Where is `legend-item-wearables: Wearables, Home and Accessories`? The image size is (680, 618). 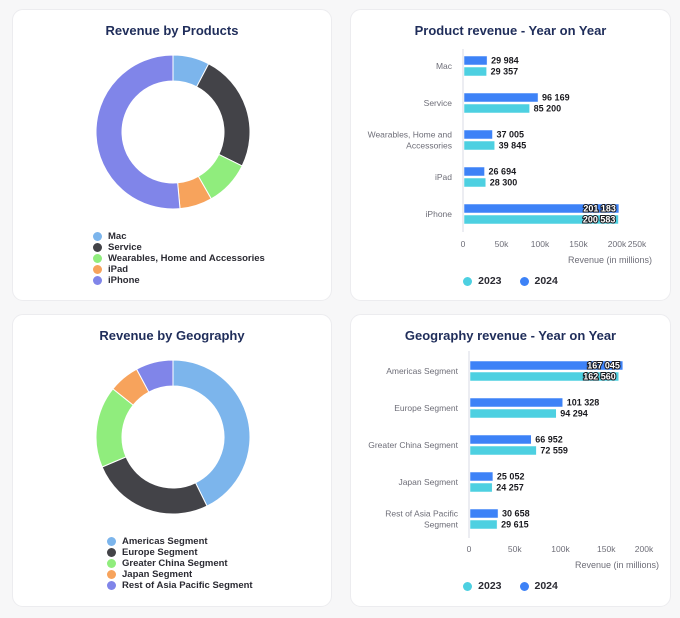
legend-item-wearables: Wearables, Home and Accessories is located at coordinates (179, 258).